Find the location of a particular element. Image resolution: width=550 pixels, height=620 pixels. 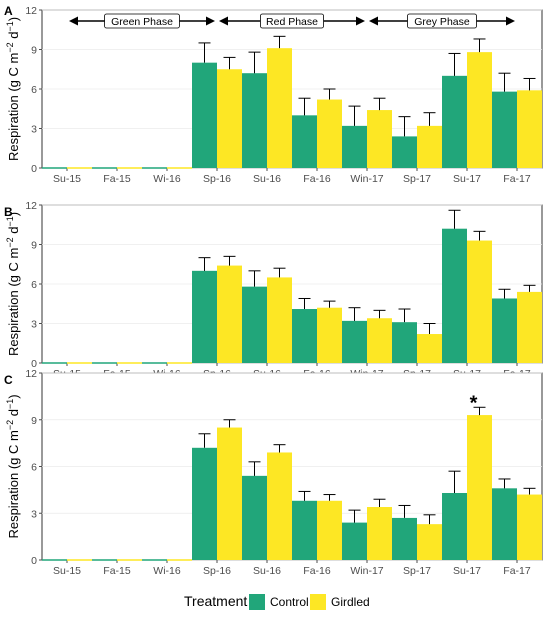

y-tick-label: 6 is located at coordinates (34, 90).